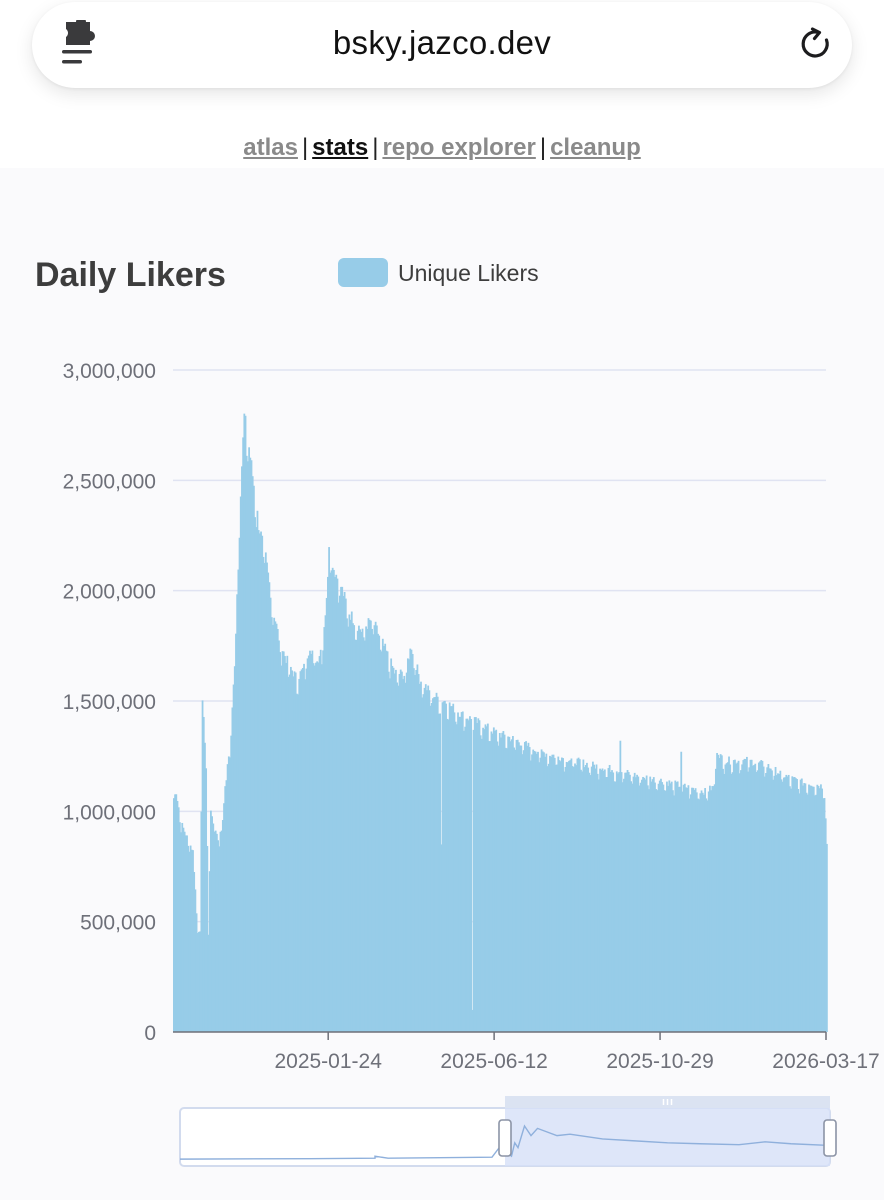 This screenshot has height=1200, width=884. I want to click on nav-link-cleanup: cleanup, so click(595, 147).